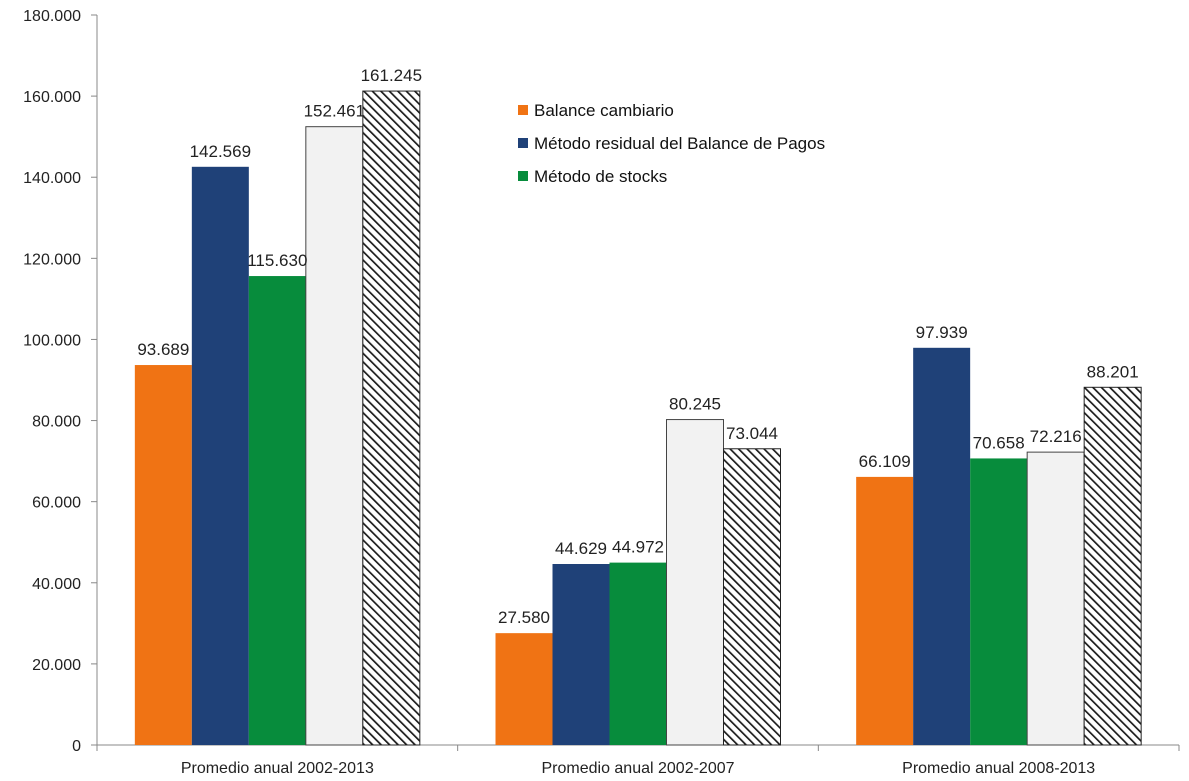 This screenshot has width=1189, height=781. What do you see at coordinates (999, 442) in the screenshot?
I see `bar-data-label: 70.658` at bounding box center [999, 442].